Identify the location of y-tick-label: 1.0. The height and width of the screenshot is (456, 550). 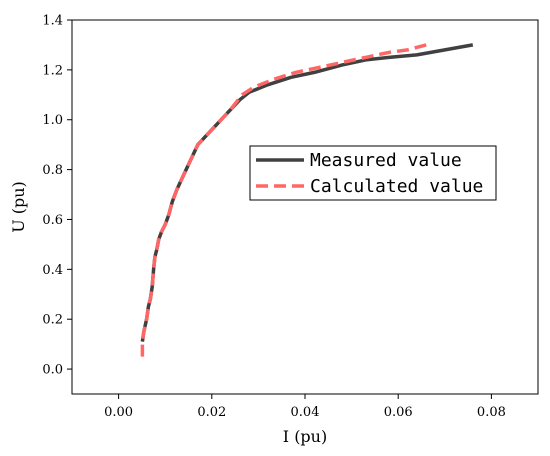
(52, 120).